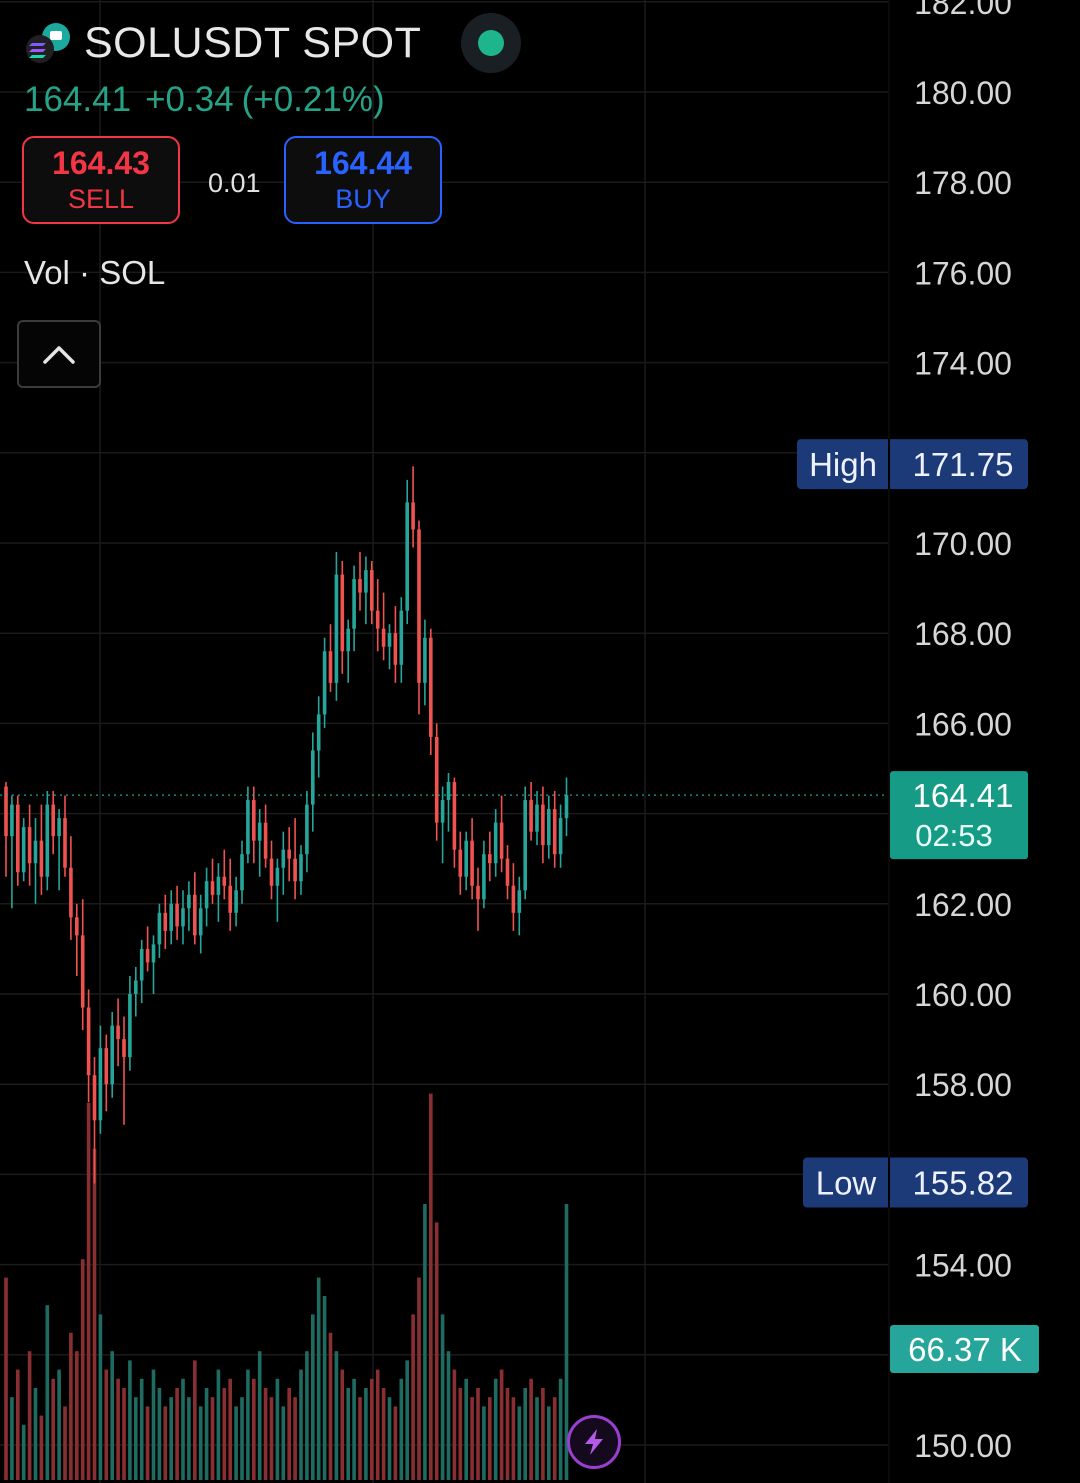 This screenshot has width=1080, height=1483. Describe the element at coordinates (963, 1183) in the screenshot. I see `marker-value: 155.82` at that location.